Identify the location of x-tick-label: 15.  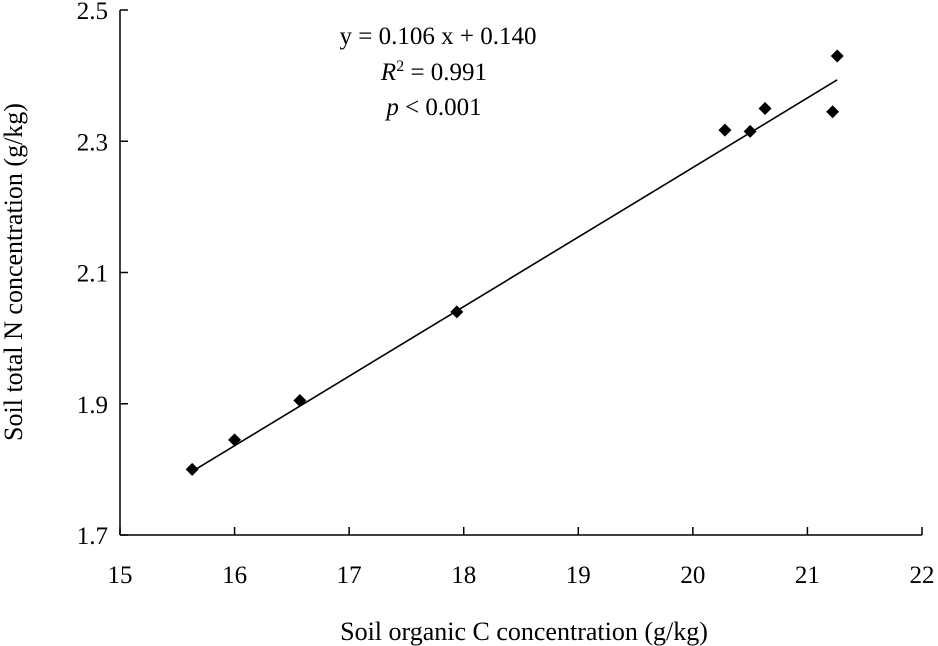
(120, 575).